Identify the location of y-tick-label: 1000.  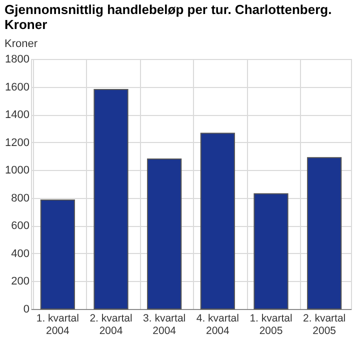
(17, 170).